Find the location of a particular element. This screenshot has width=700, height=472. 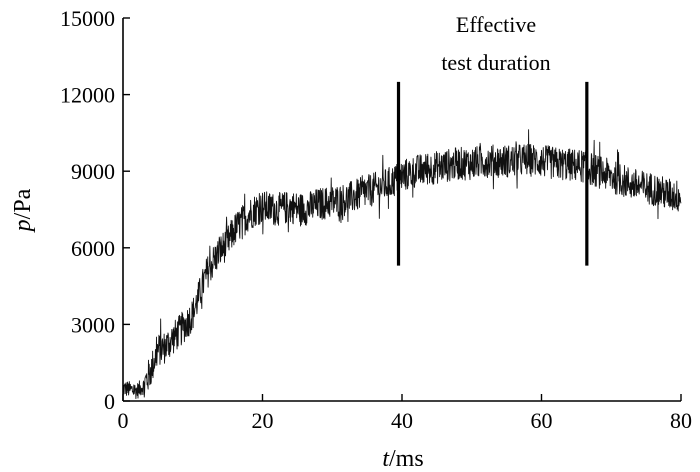

x-tick-label: 40 is located at coordinates (402, 420).